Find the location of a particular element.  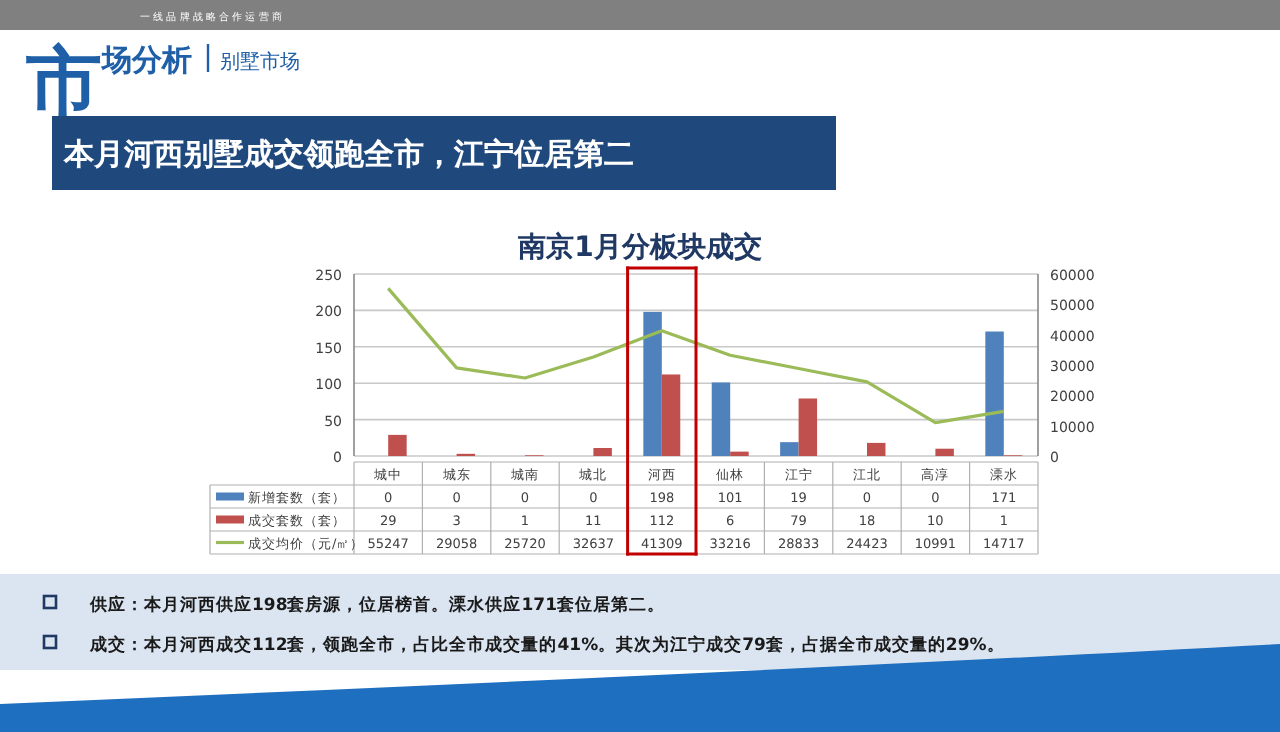

chart-title: 南京1月分板块成交 is located at coordinates (639, 247).